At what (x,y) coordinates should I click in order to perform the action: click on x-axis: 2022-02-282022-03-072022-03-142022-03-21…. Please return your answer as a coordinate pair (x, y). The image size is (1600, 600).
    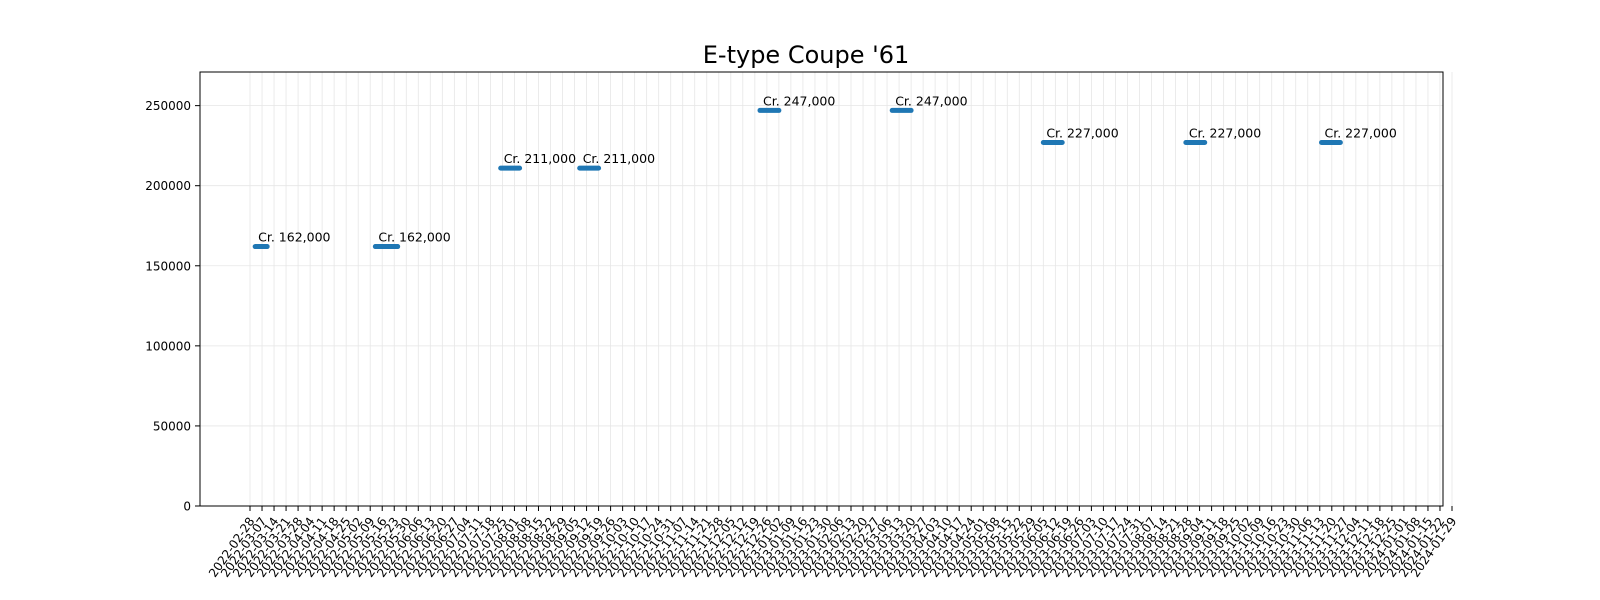
    Looking at the image, I should click on (832, 543).